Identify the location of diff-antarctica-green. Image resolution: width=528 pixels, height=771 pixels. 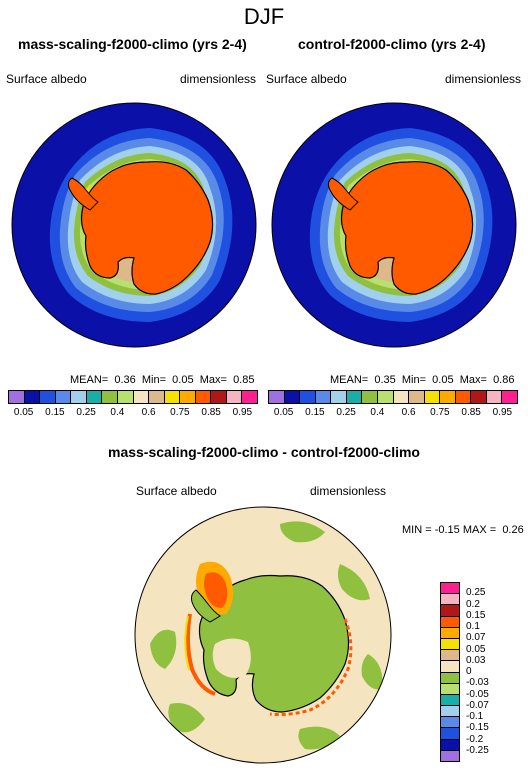
(274, 643).